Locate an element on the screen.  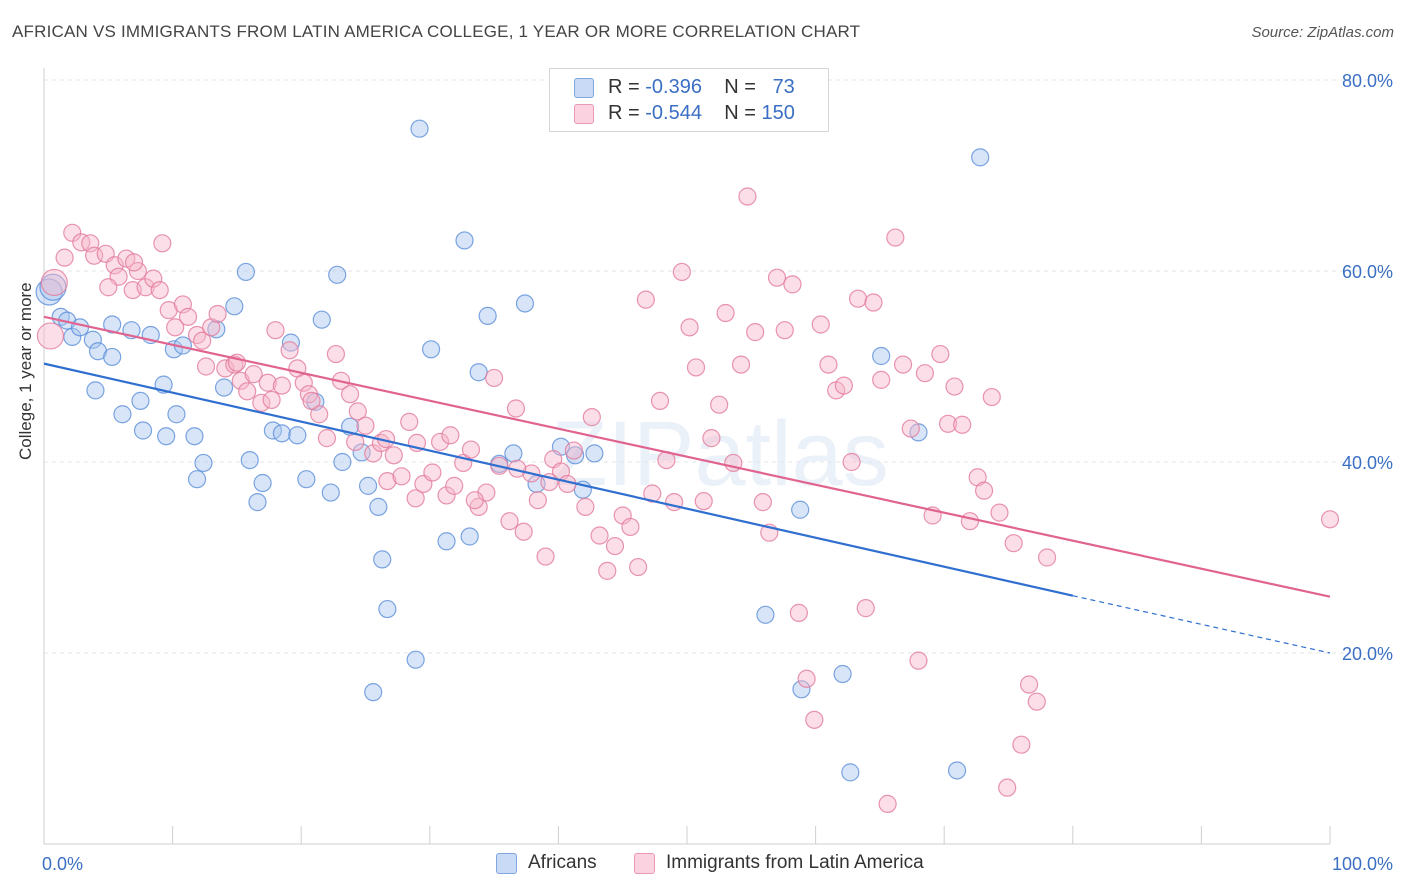
y-tick-label: 60.0% is located at coordinates (1367, 272).